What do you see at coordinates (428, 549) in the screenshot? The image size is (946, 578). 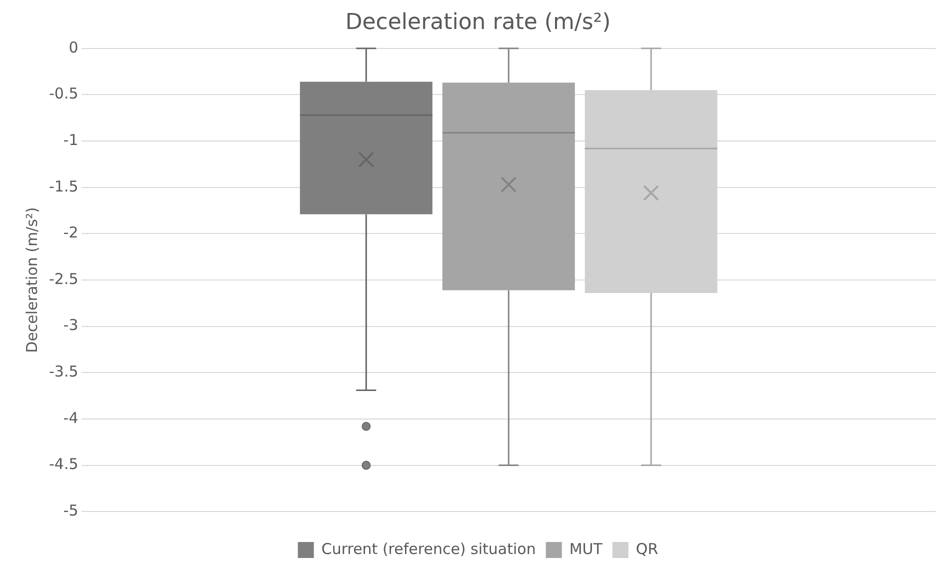 I see `legend-label: Current (reference) situation` at bounding box center [428, 549].